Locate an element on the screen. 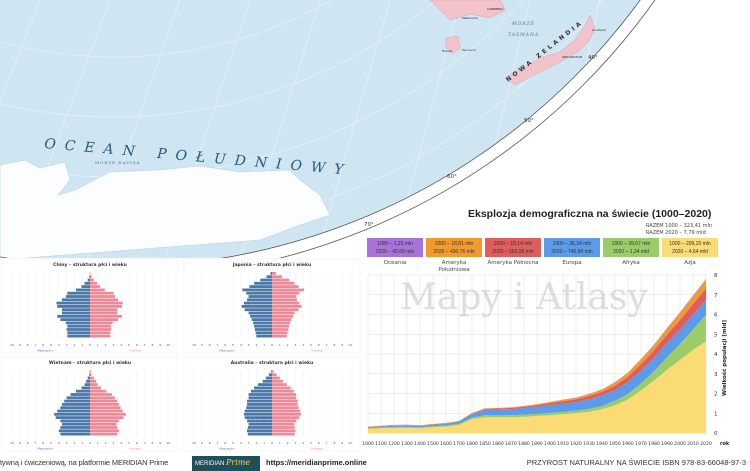  x-tick-label: 1920 is located at coordinates (576, 444).